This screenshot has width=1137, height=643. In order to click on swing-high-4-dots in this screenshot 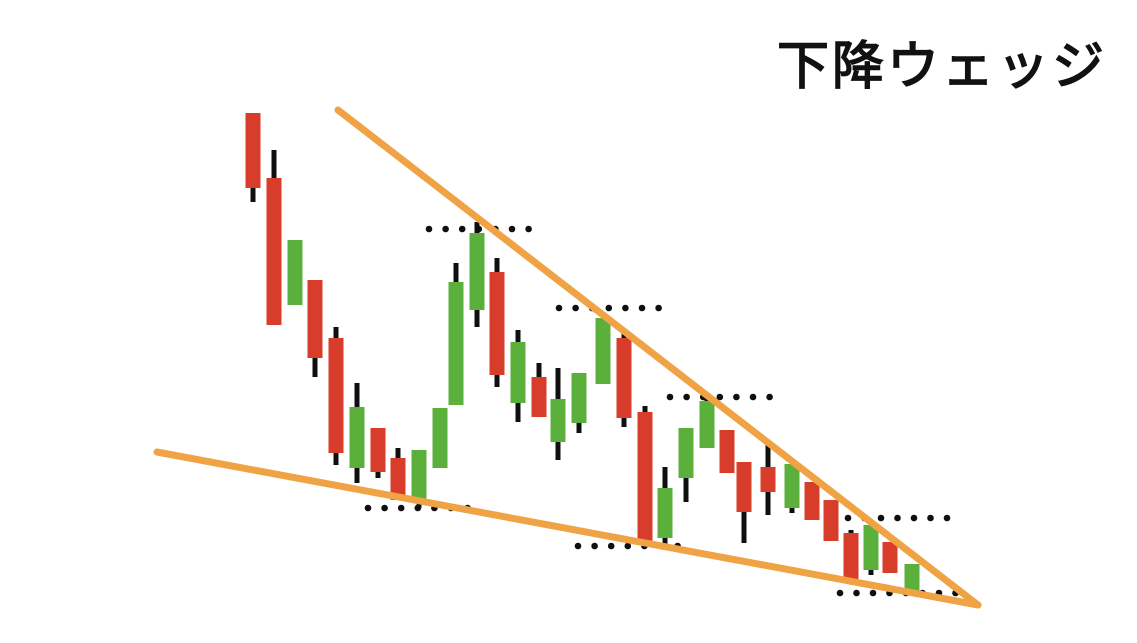, I will do `click(897, 518)`.